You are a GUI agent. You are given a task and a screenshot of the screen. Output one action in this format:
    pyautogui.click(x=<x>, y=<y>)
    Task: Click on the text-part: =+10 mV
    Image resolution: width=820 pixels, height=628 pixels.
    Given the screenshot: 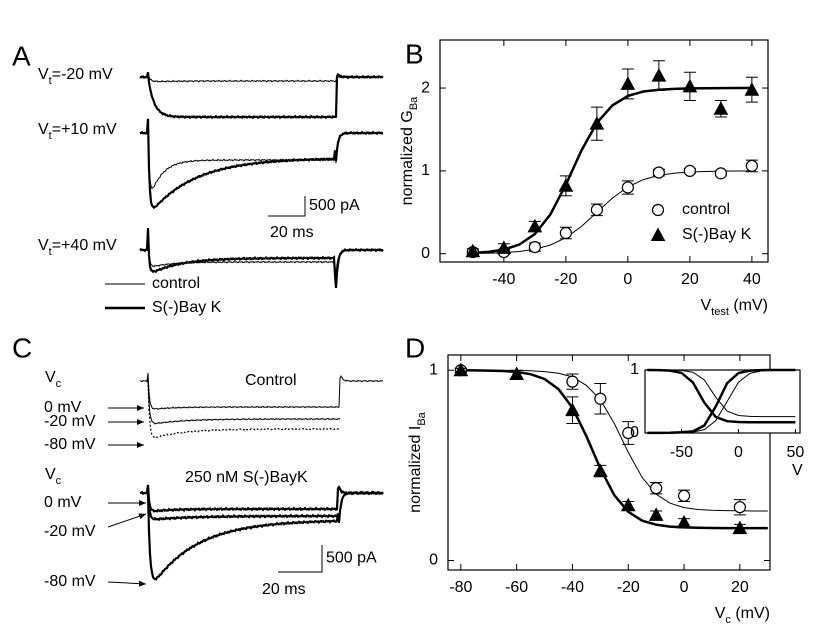 What is the action you would take?
    pyautogui.click(x=84, y=129)
    